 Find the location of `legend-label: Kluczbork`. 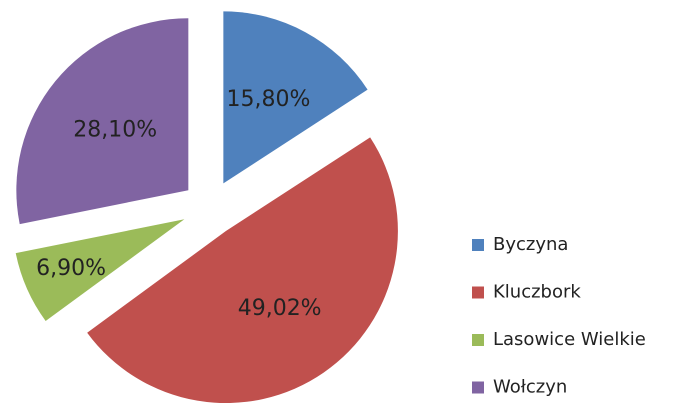

legend-label: Kluczbork is located at coordinates (537, 292).